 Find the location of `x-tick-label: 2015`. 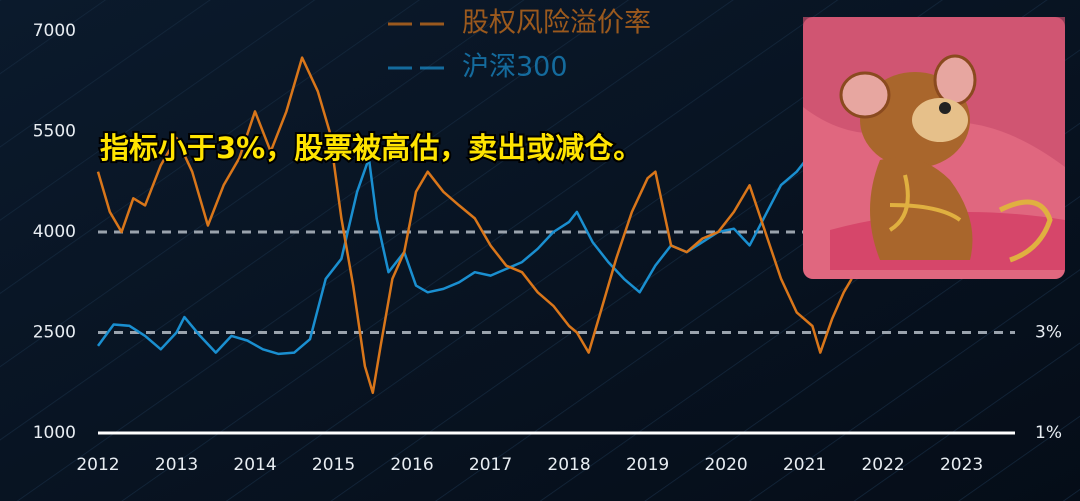

x-tick-label: 2015 is located at coordinates (333, 465).